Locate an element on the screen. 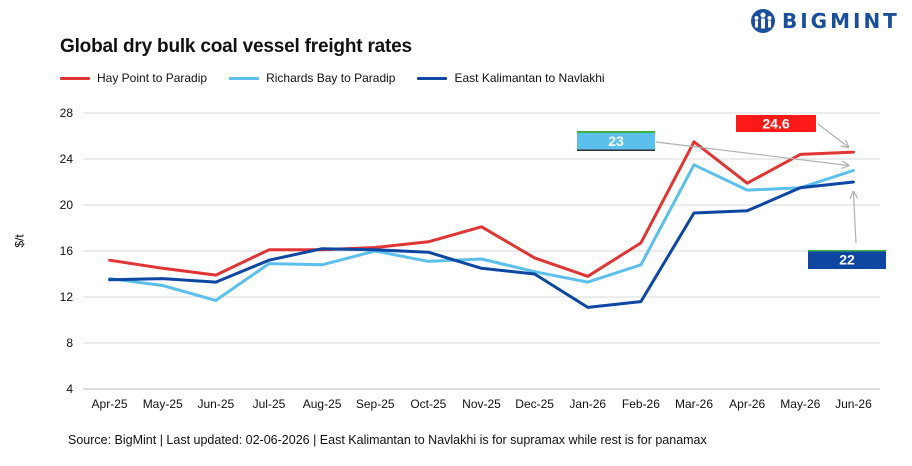 The height and width of the screenshot is (466, 912). callout-label: 22 is located at coordinates (847, 260).